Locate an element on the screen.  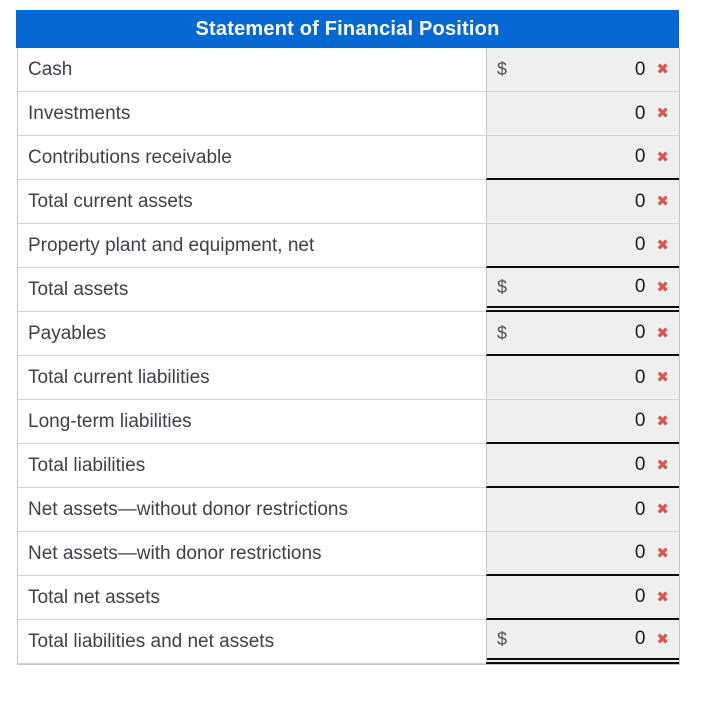
row-label: Long-term liabilities is located at coordinates (252, 422).